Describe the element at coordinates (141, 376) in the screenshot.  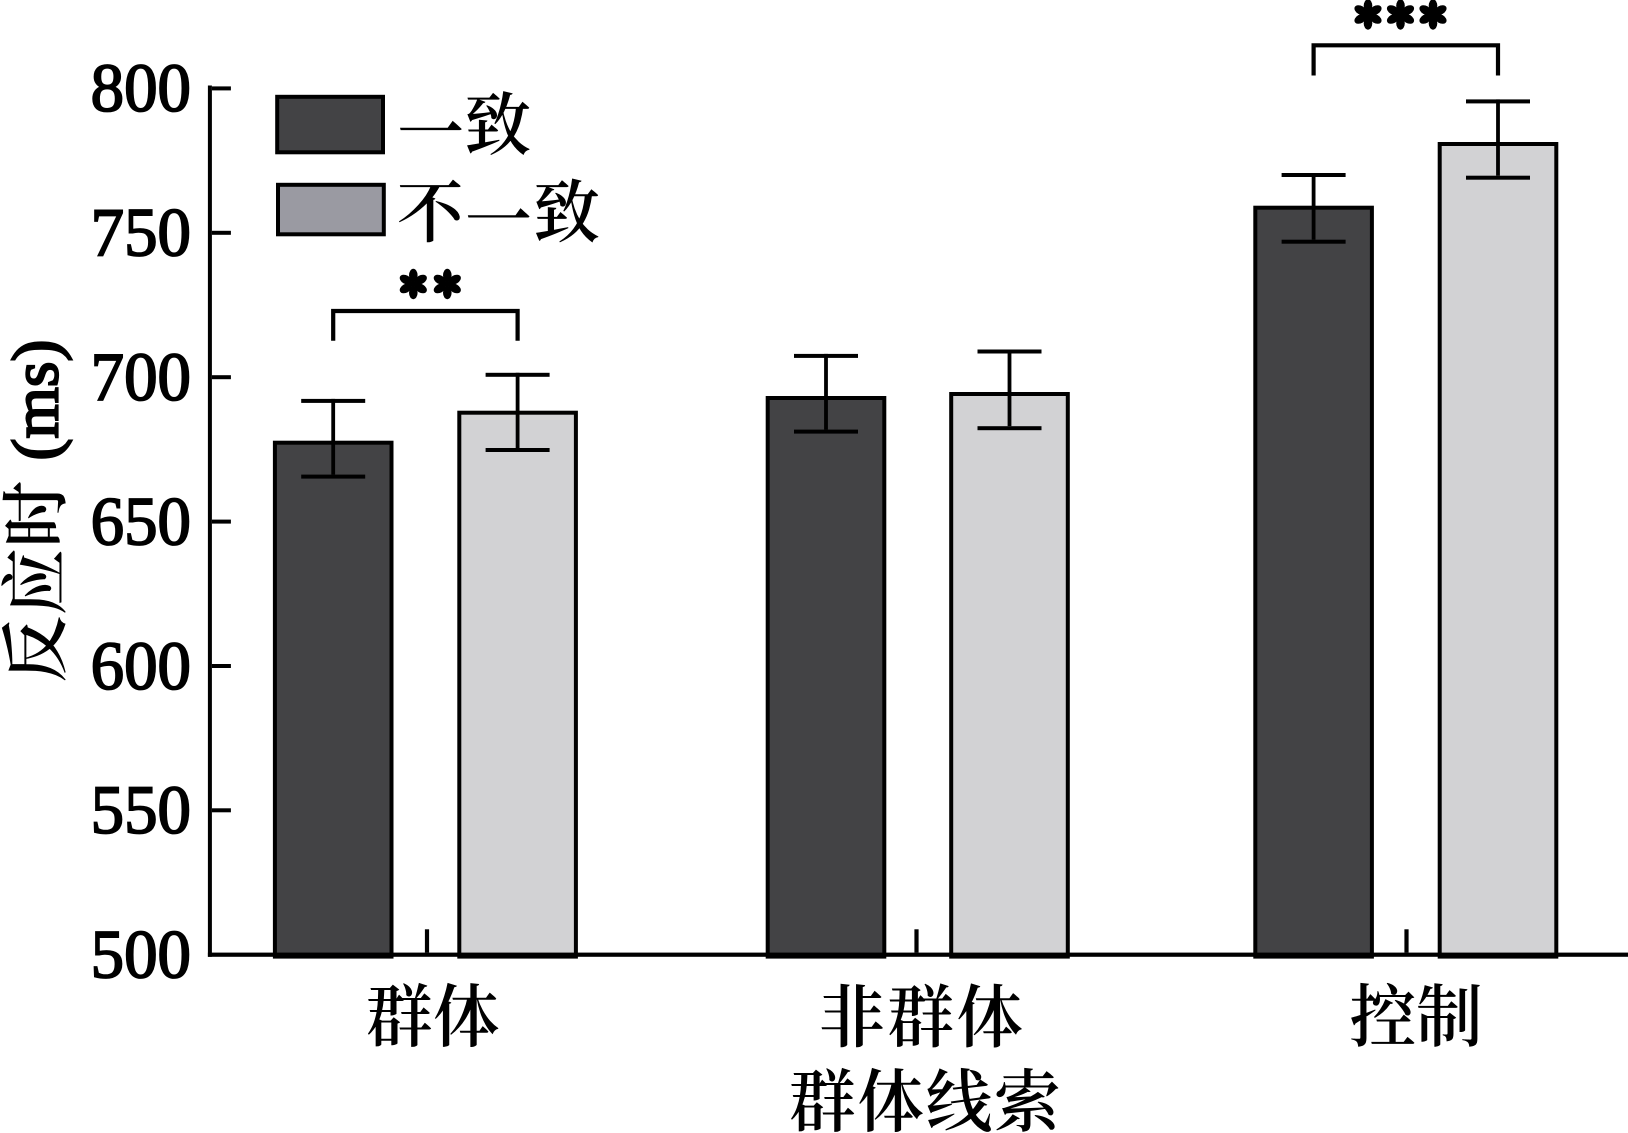
I see `svg-text: 700` at that location.